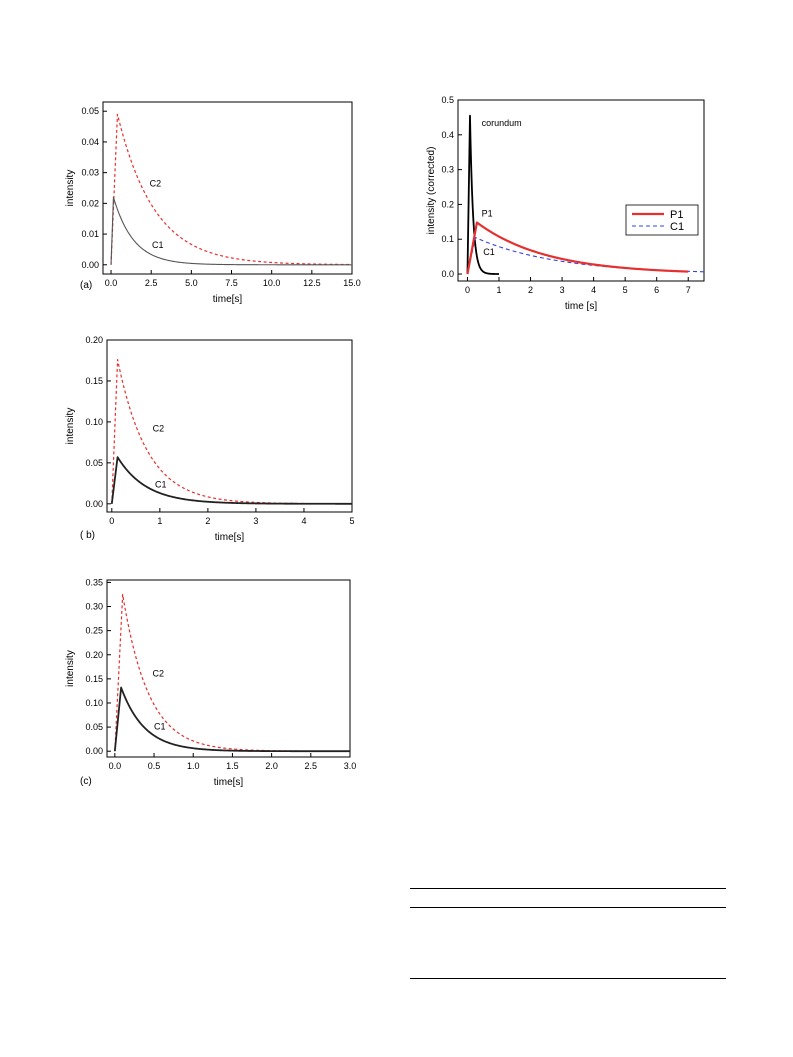 The width and height of the screenshot is (793, 1057). What do you see at coordinates (271, 766) in the screenshot?
I see `x-tick-label: 2.0` at bounding box center [271, 766].